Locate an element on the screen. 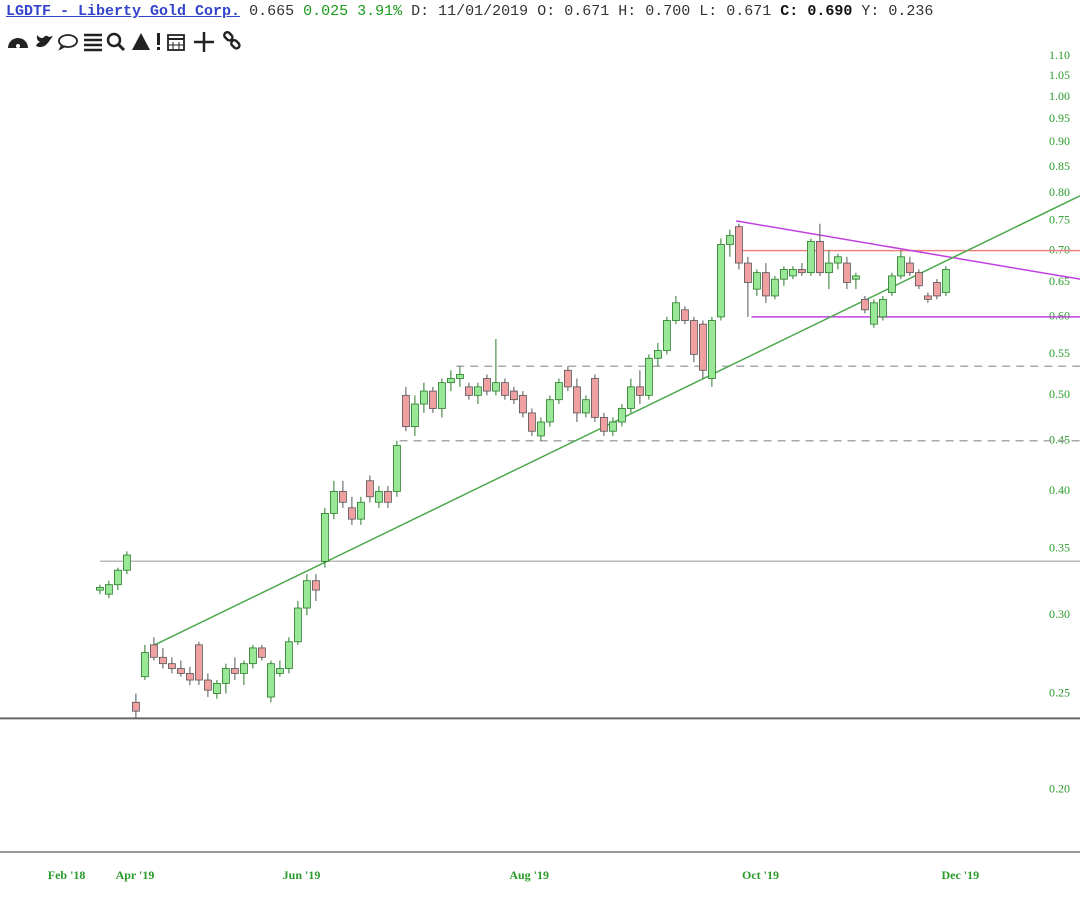  y-value: Y: 0.236 is located at coordinates (897, 11).